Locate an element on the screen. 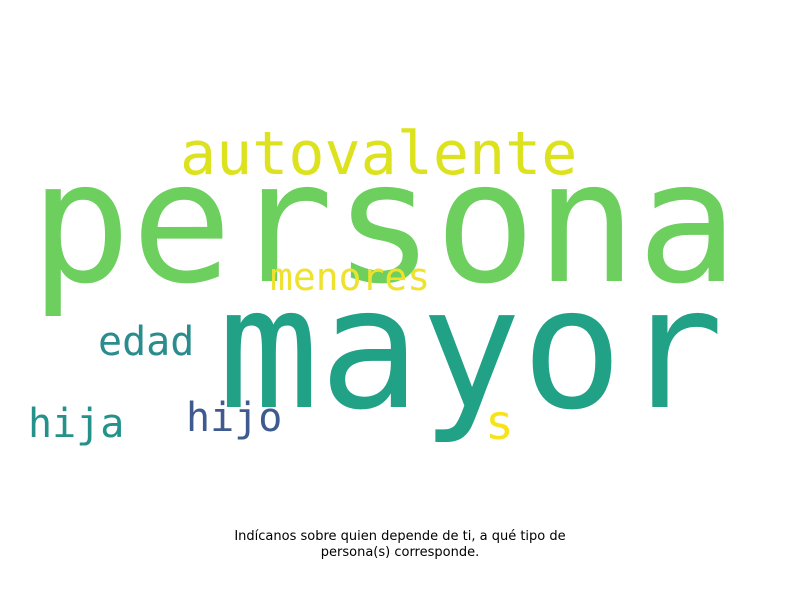 The height and width of the screenshot is (600, 800). word-hijo: hijo is located at coordinates (234, 418).